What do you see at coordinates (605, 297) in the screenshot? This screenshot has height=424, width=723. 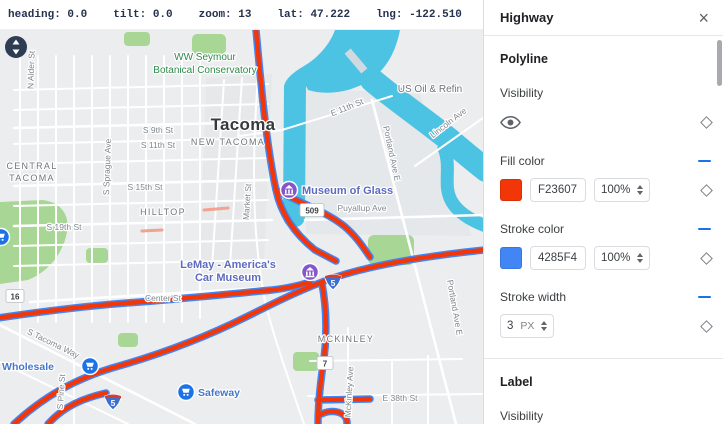 I see `stroke-width-label-row: Stroke width` at bounding box center [605, 297].